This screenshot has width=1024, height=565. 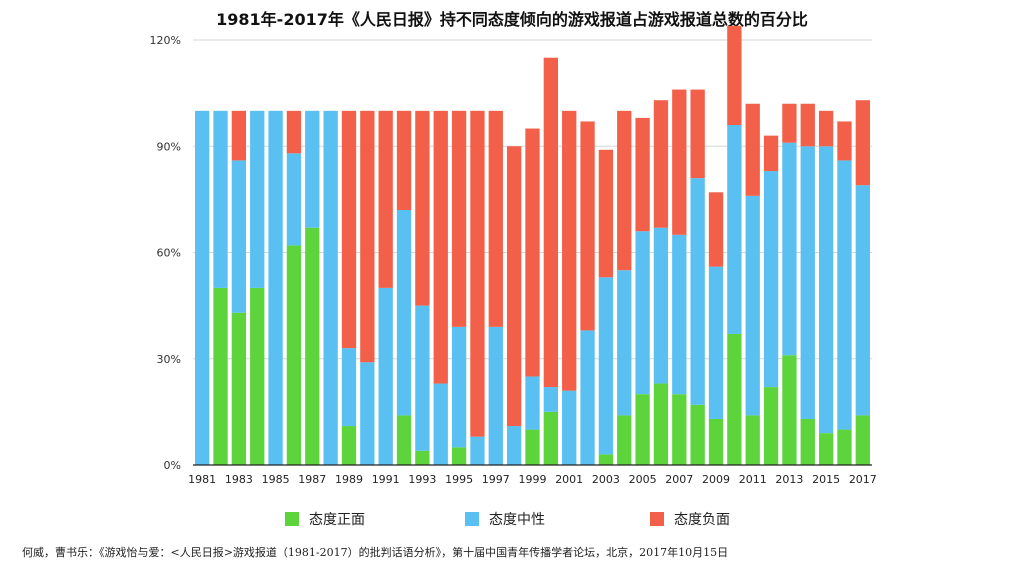 I want to click on x-tick-label: 2011, so click(x=753, y=479).